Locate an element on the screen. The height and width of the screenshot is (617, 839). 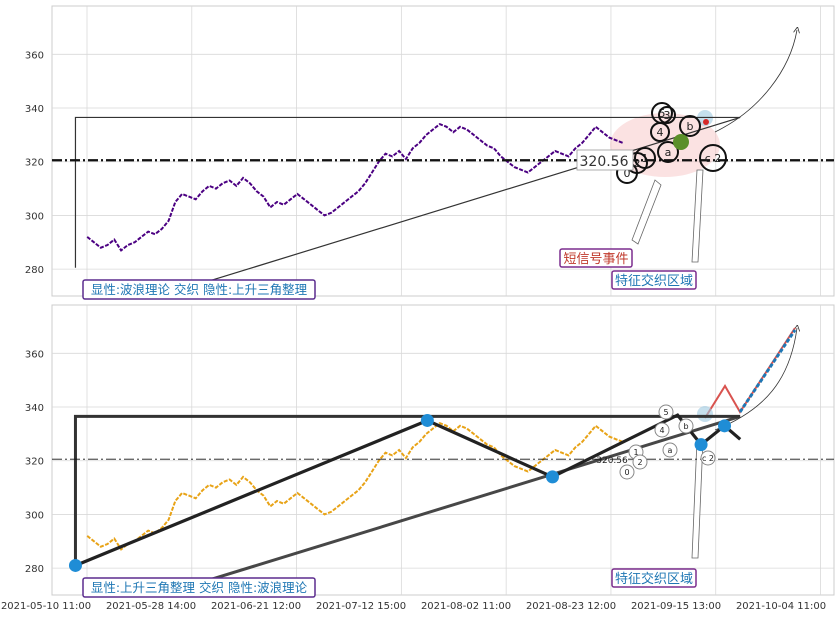
wave-label-text-bottom: 2 is located at coordinates (639, 462).